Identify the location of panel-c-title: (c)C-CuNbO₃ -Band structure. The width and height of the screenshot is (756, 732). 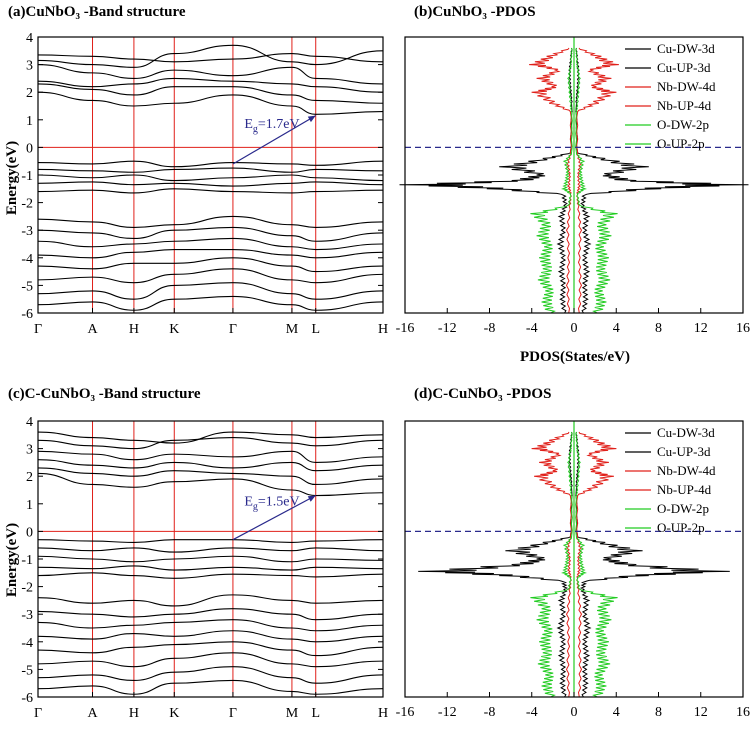
(104, 394).